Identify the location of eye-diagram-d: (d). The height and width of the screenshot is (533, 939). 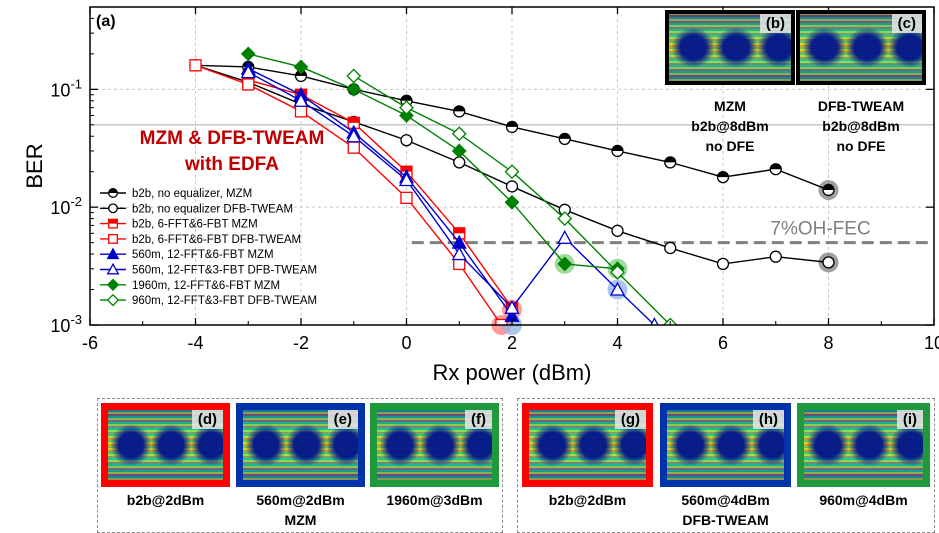
(165, 445).